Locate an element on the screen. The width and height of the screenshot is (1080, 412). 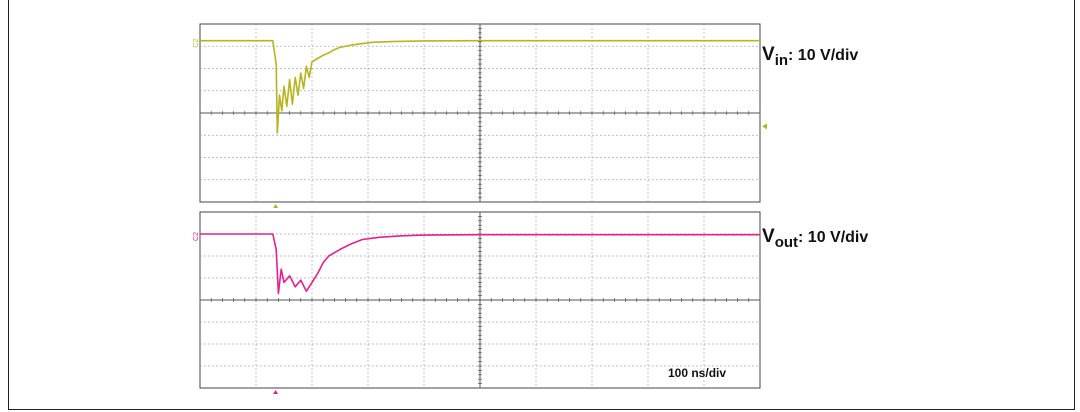
vout-label: Vout: 10 V/div is located at coordinates (815, 238).